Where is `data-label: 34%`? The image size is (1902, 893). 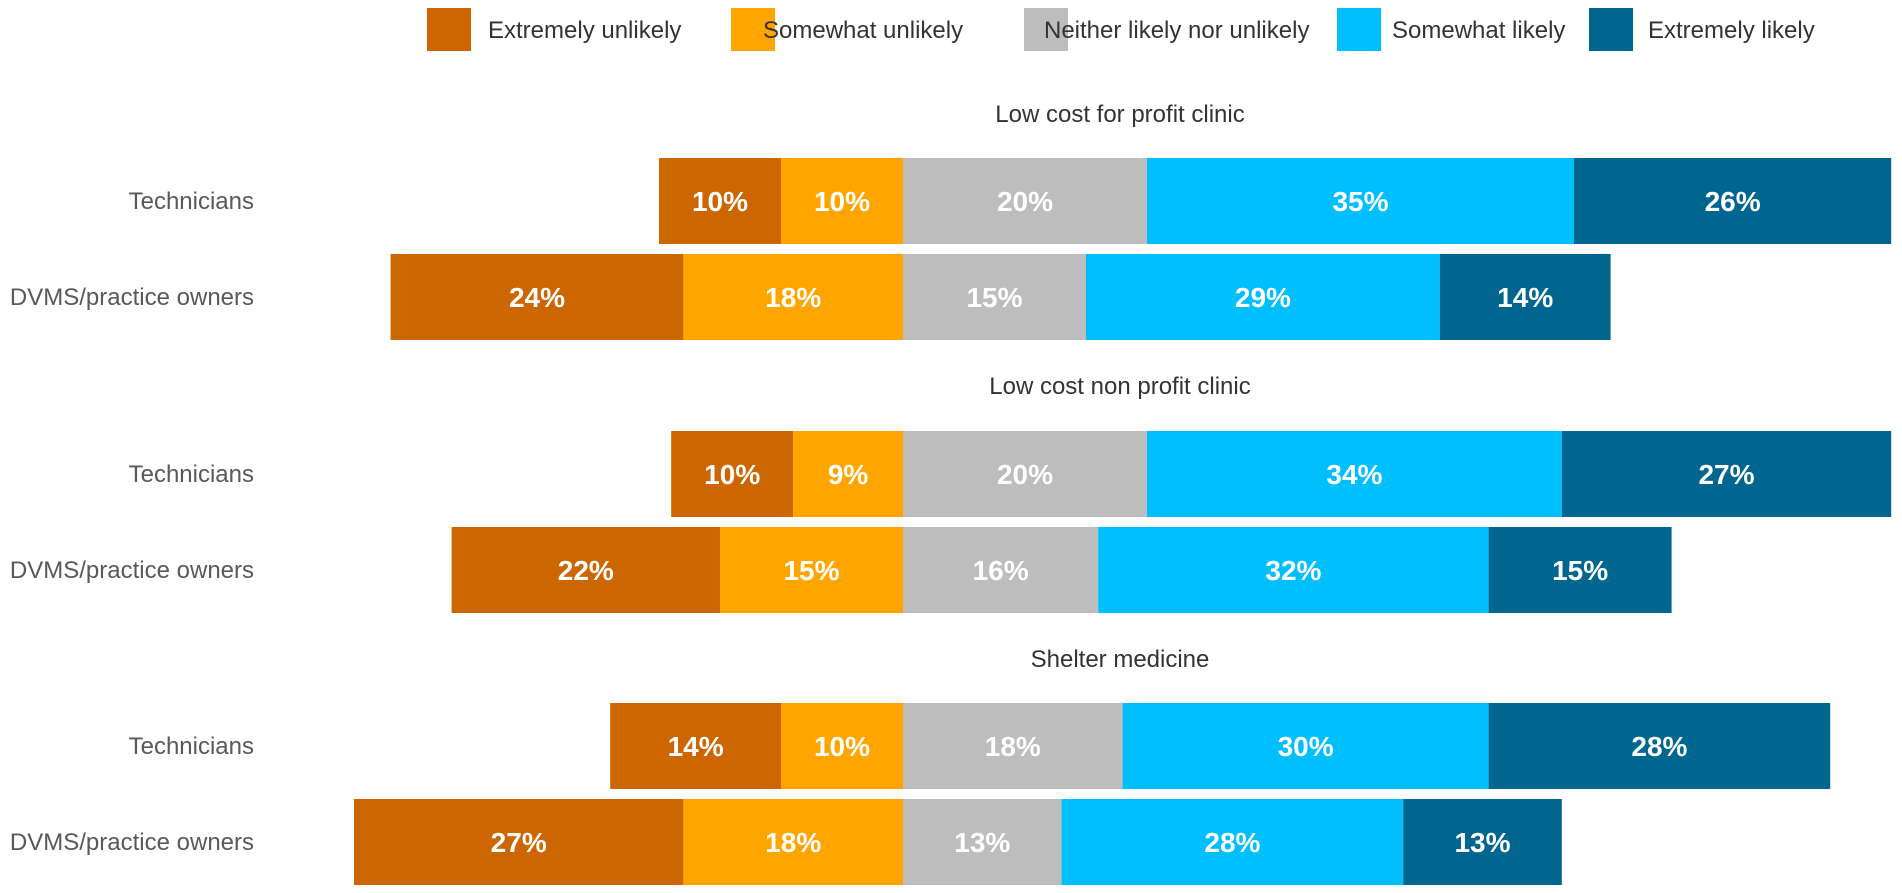 data-label: 34% is located at coordinates (1354, 474).